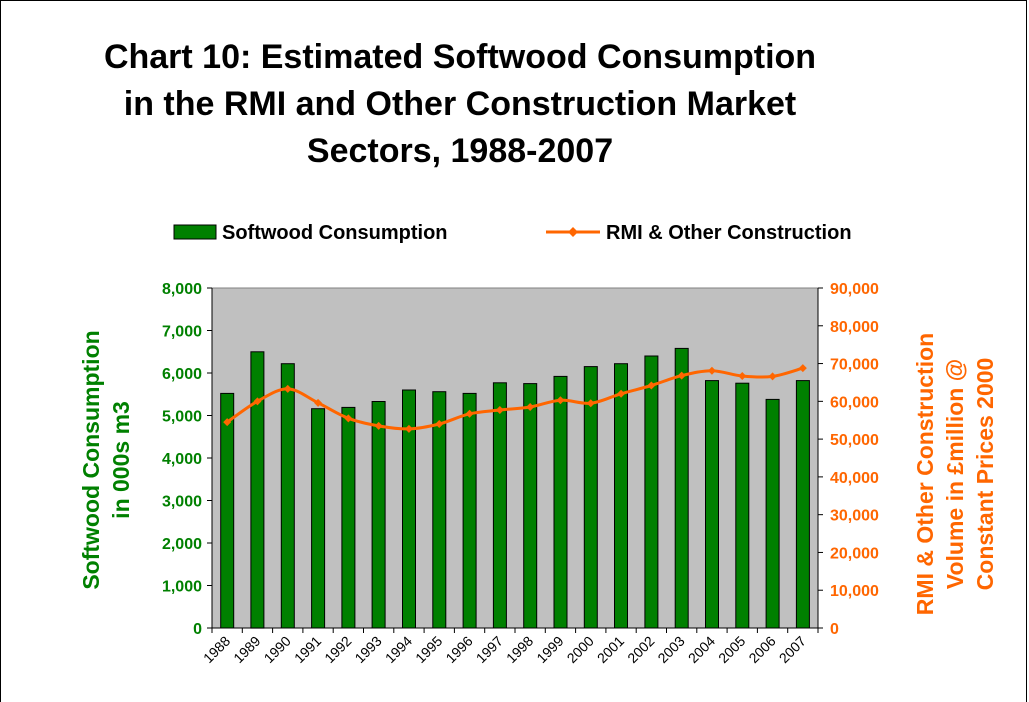  What do you see at coordinates (854, 365) in the screenshot?
I see `y2-tick-label: 70,000` at bounding box center [854, 365].